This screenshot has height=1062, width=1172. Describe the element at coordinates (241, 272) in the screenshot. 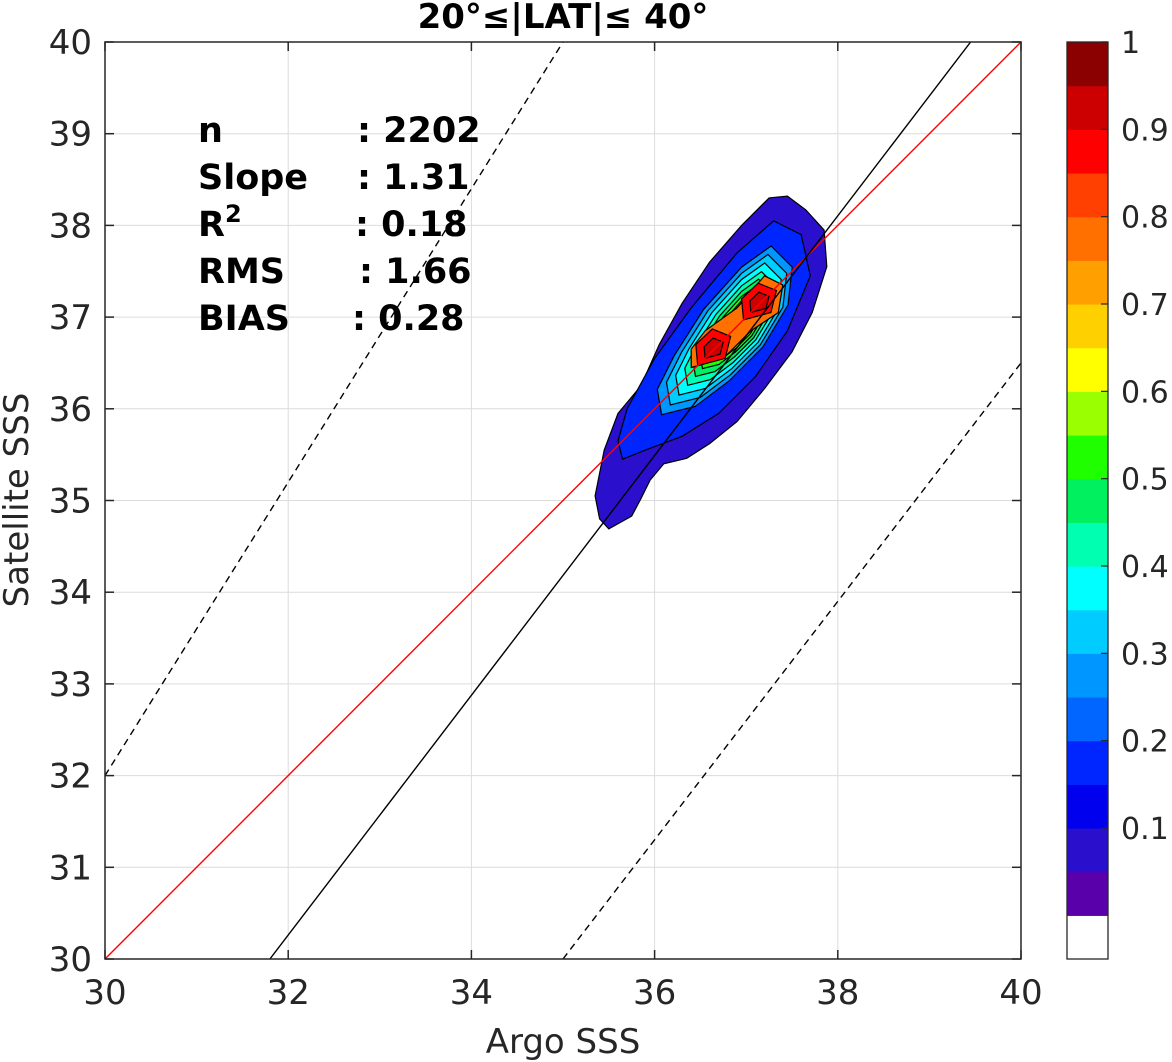

I see `stat-label: RMS` at that location.